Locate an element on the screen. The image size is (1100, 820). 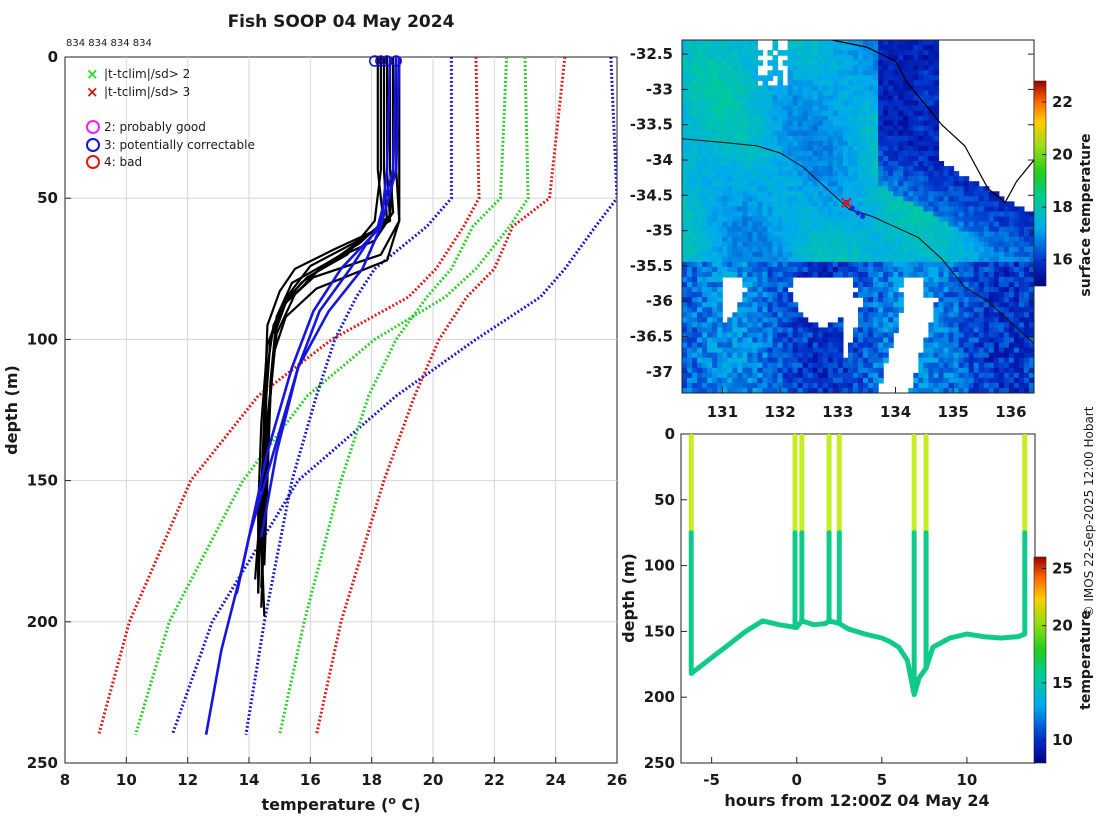
temp-colorbar-tick-label: 25 is located at coordinates (1062, 568).